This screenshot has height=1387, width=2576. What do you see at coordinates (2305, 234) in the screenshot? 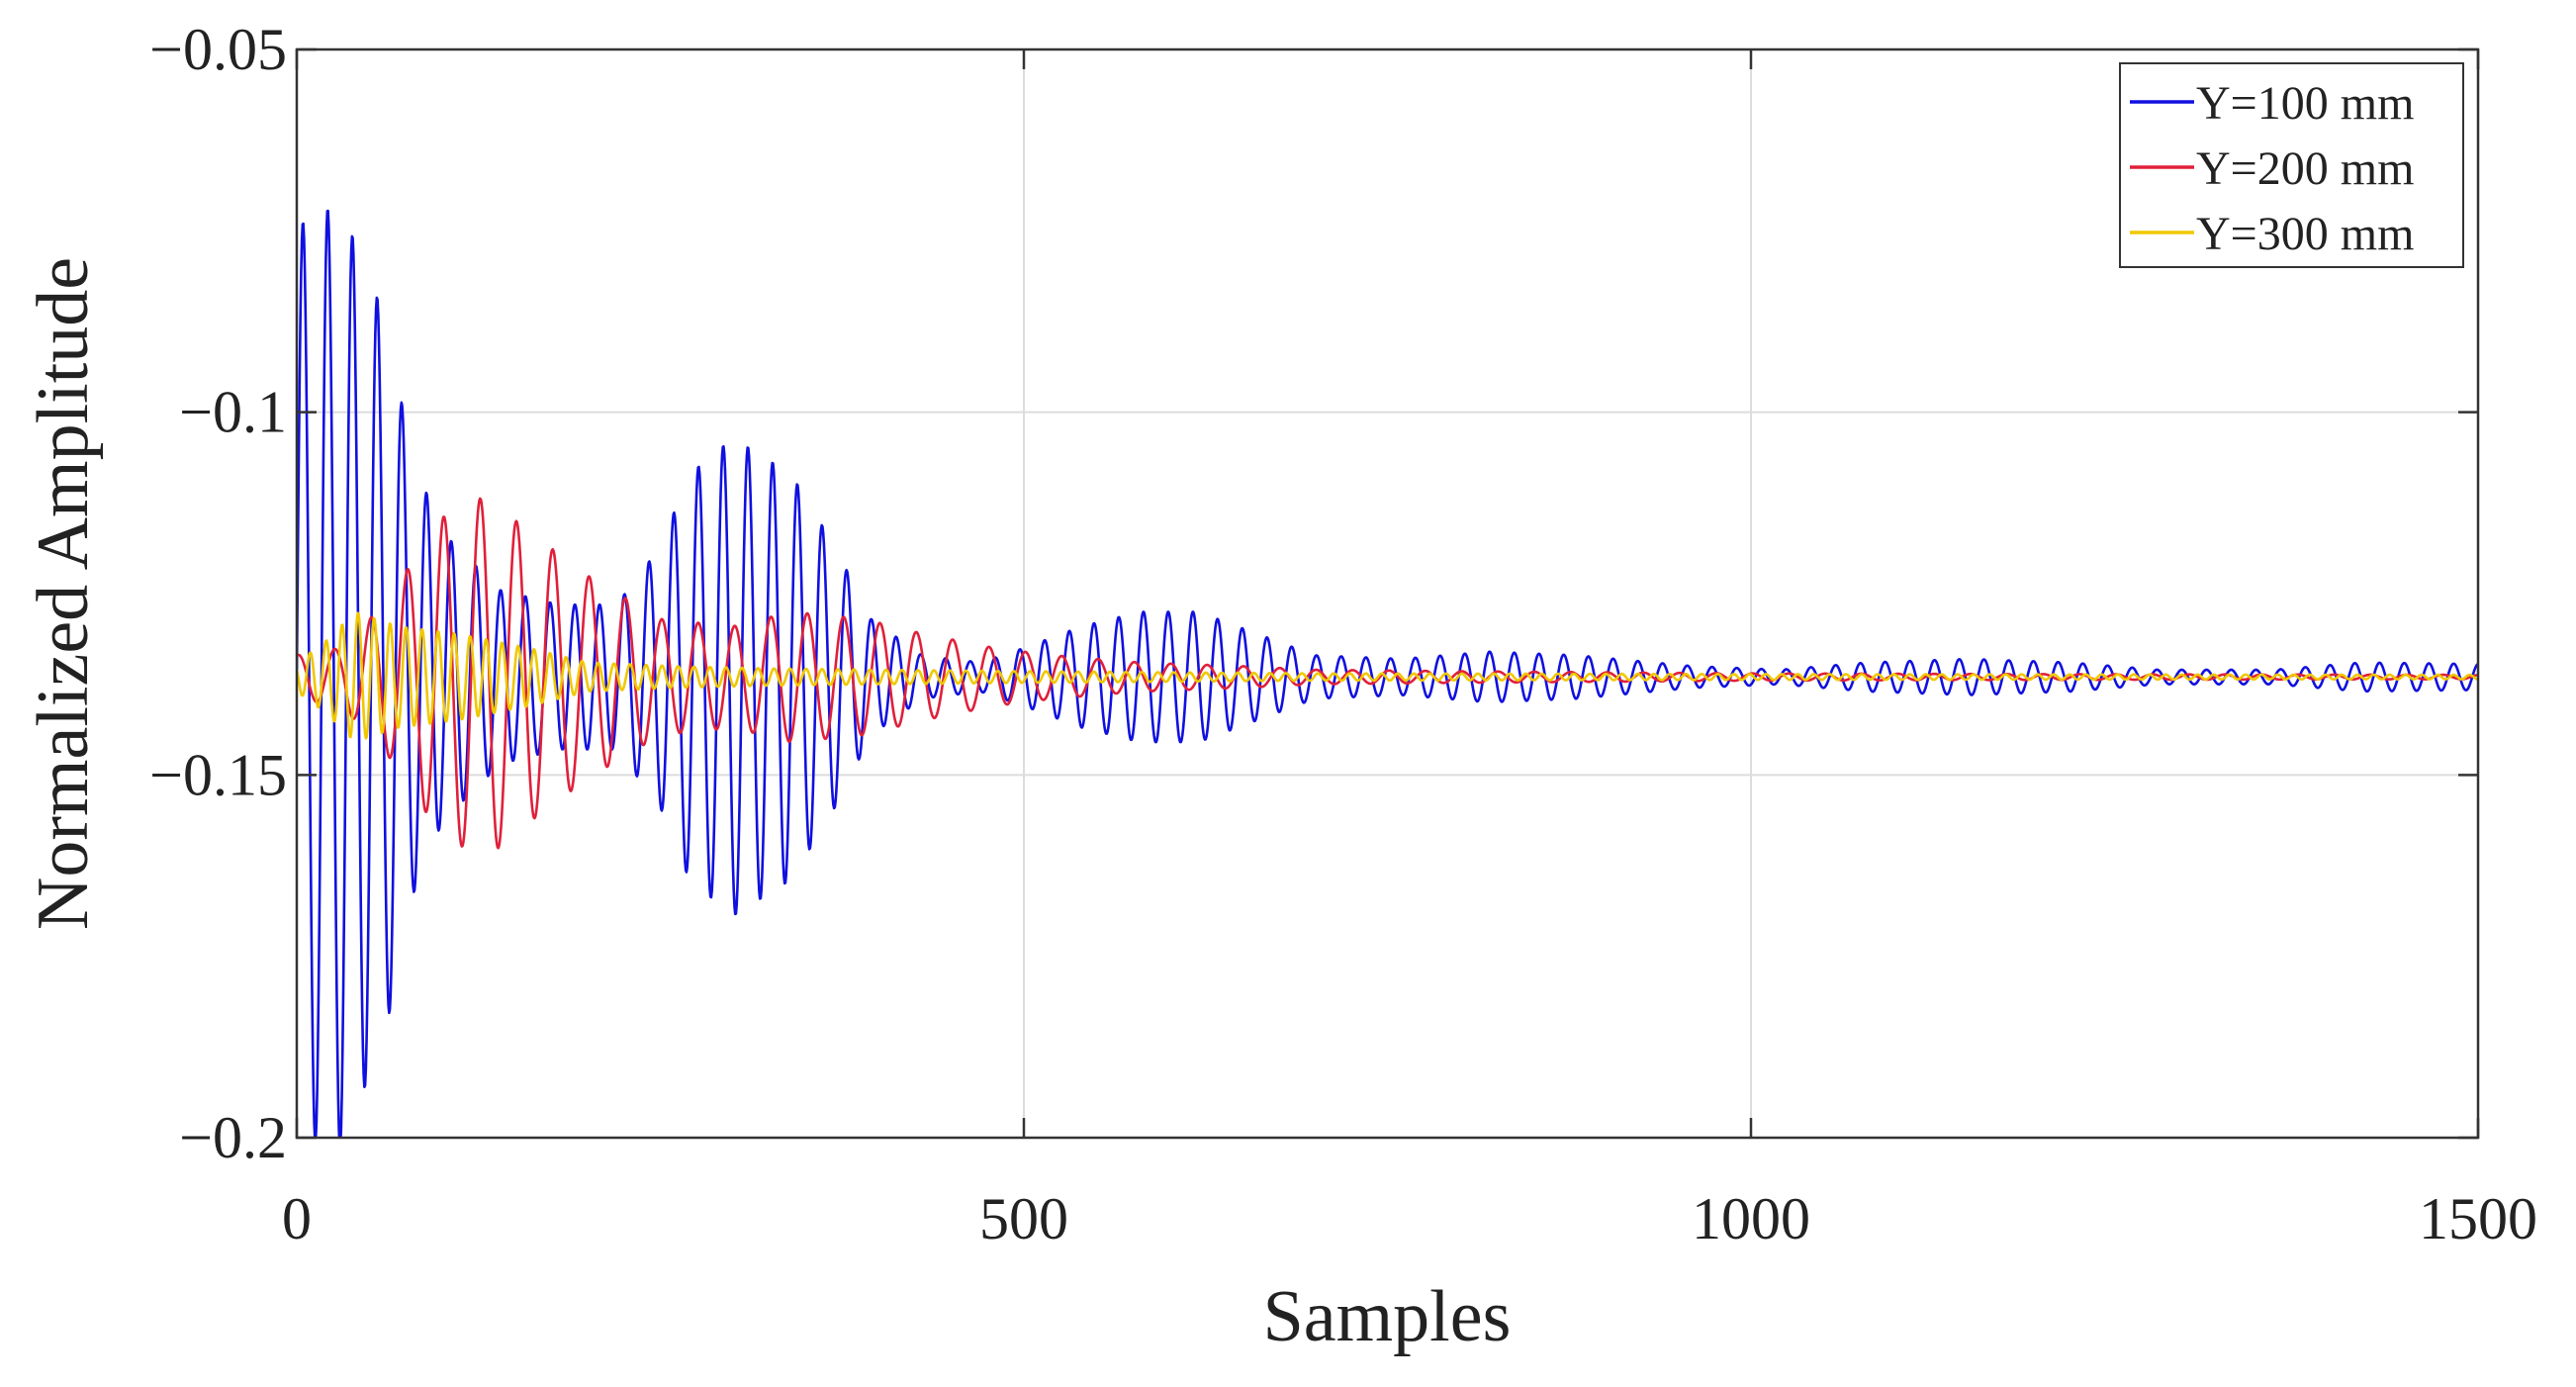
I see `legend-label-y300: Y=300 mm` at bounding box center [2305, 234].